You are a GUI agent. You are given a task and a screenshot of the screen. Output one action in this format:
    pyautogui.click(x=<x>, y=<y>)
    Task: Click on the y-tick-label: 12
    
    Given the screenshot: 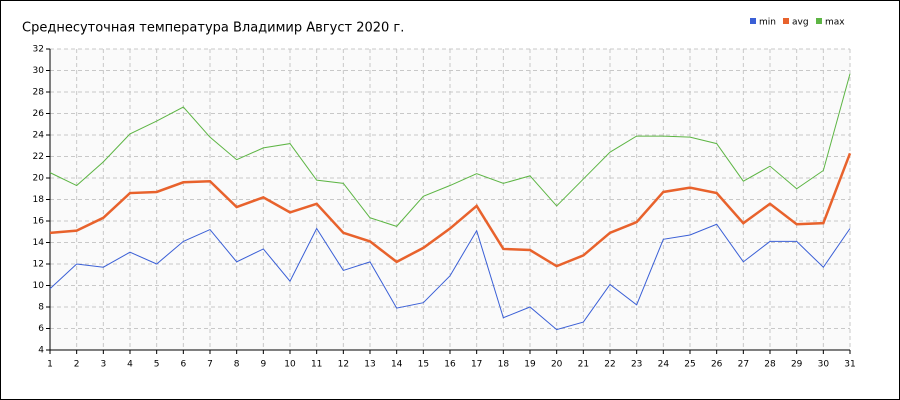 What is the action you would take?
    pyautogui.click(x=38, y=265)
    